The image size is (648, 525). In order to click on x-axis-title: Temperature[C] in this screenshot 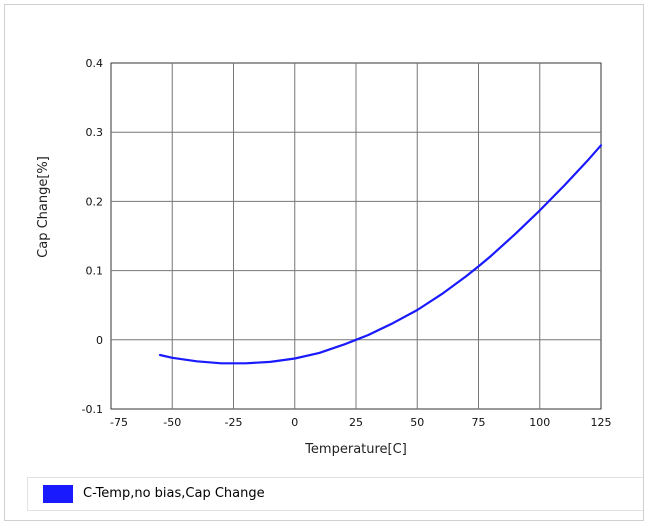, I will do `click(355, 449)`.